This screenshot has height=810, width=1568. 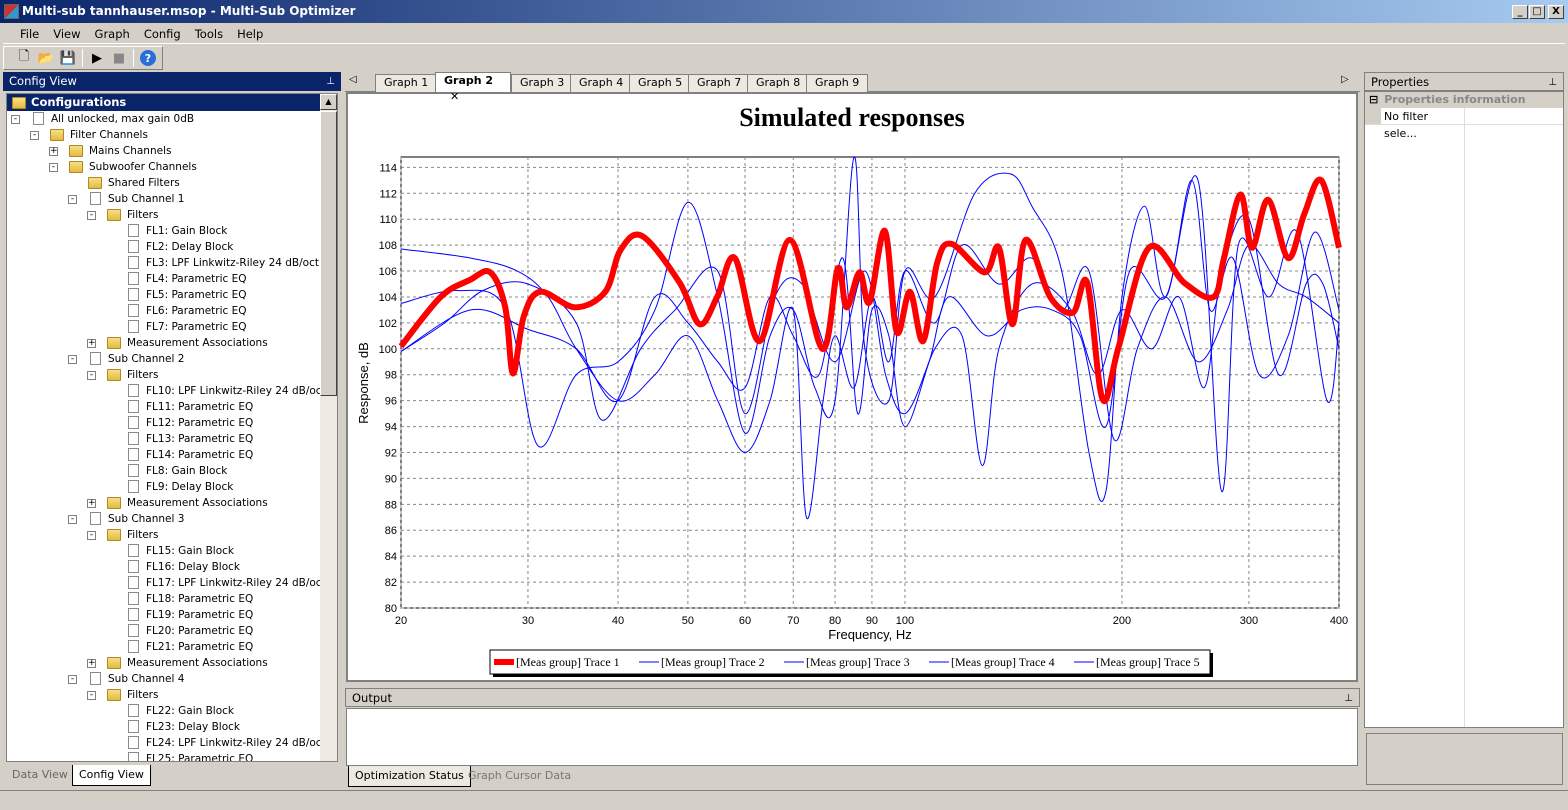 I want to click on tree-item: - Sub Channel 2, so click(x=172, y=359).